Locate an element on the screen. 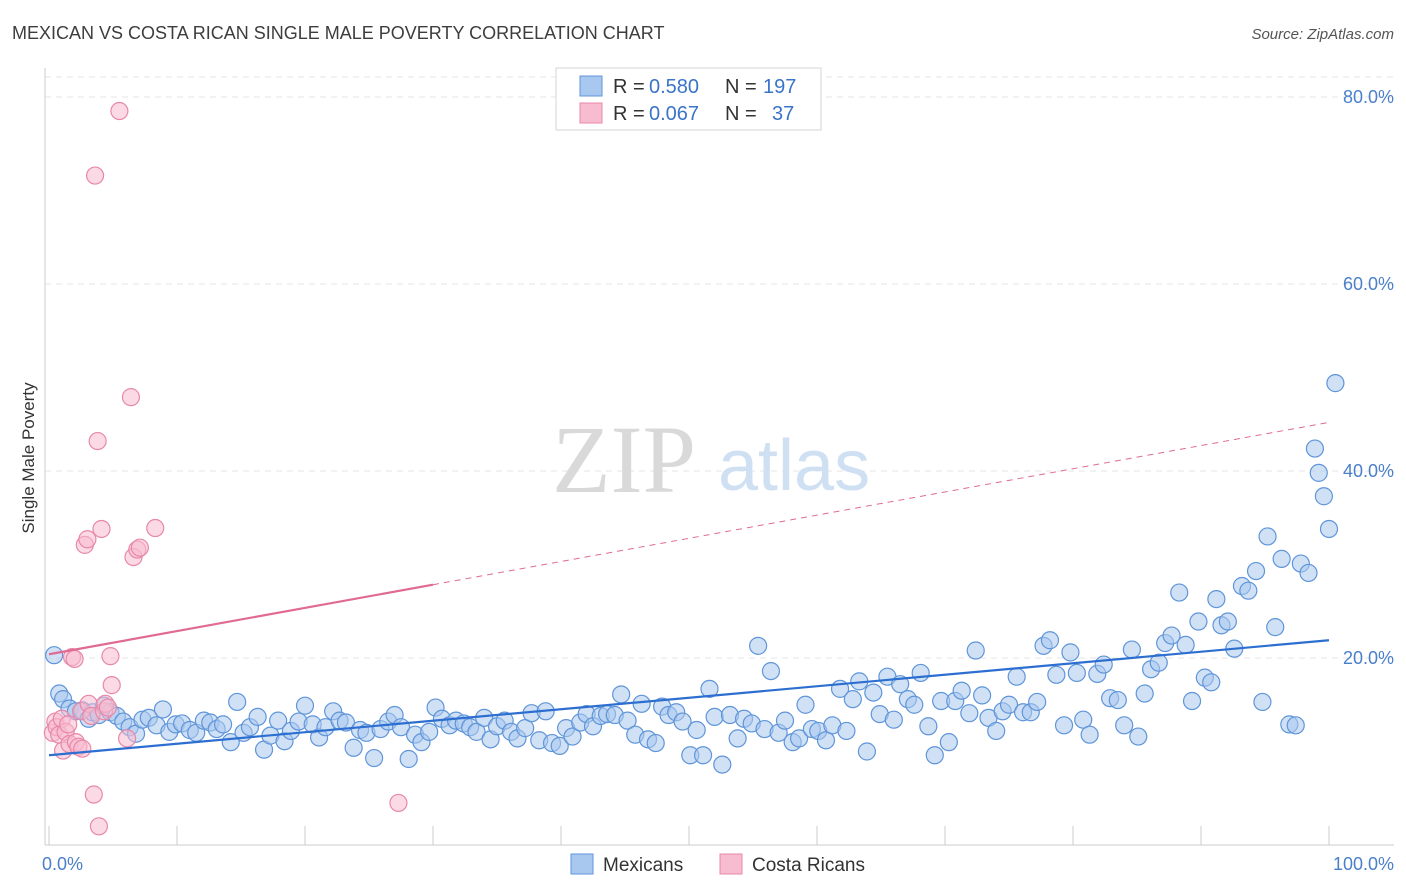 The height and width of the screenshot is (892, 1406). y-axis-label: Single Male Poverty is located at coordinates (28, 458).